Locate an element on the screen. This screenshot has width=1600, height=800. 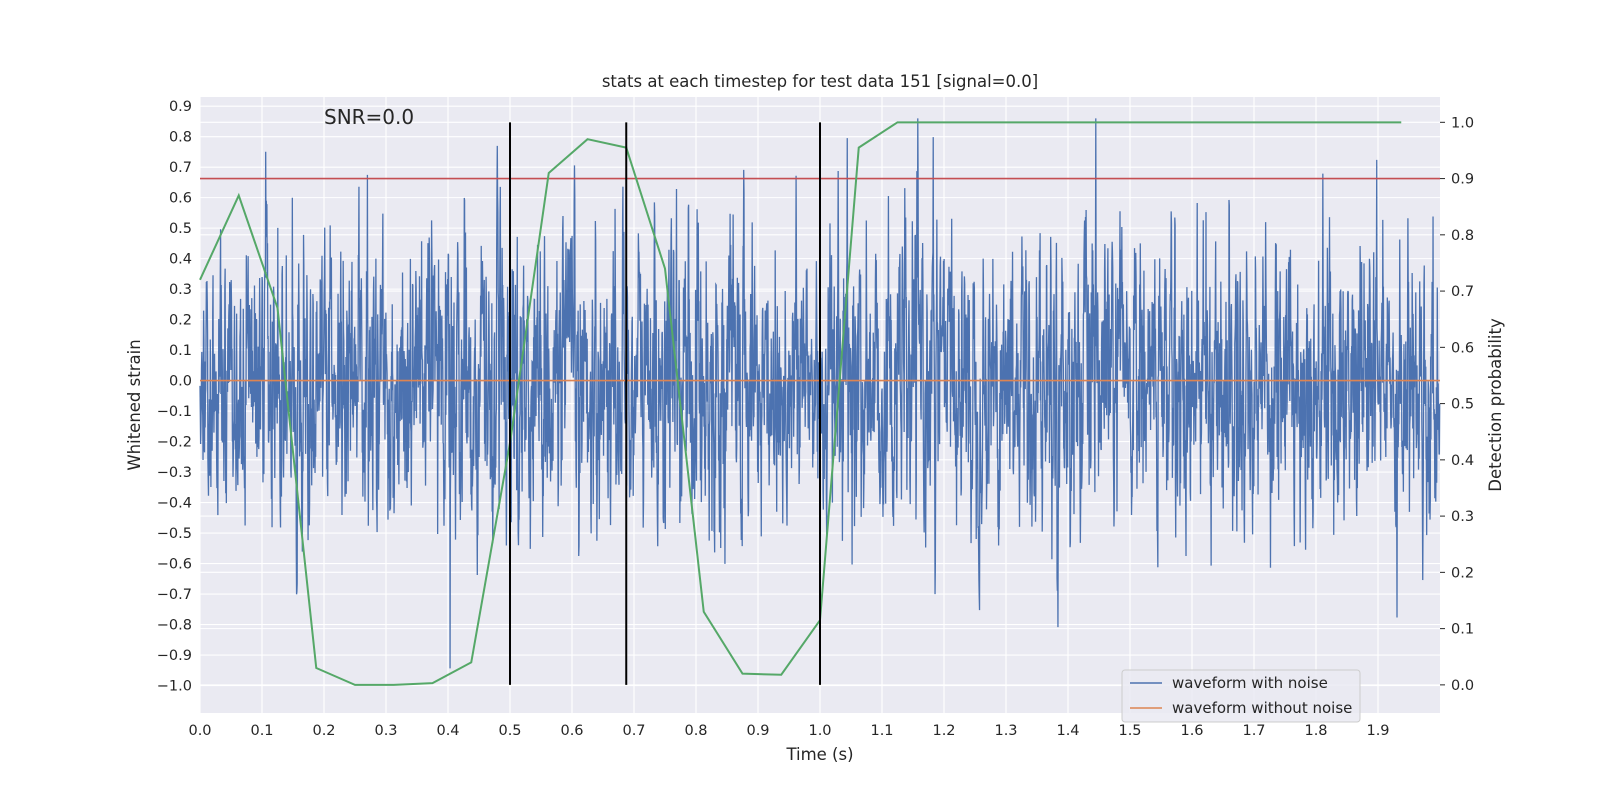
y-tick-label: −0.9 is located at coordinates (174, 656).